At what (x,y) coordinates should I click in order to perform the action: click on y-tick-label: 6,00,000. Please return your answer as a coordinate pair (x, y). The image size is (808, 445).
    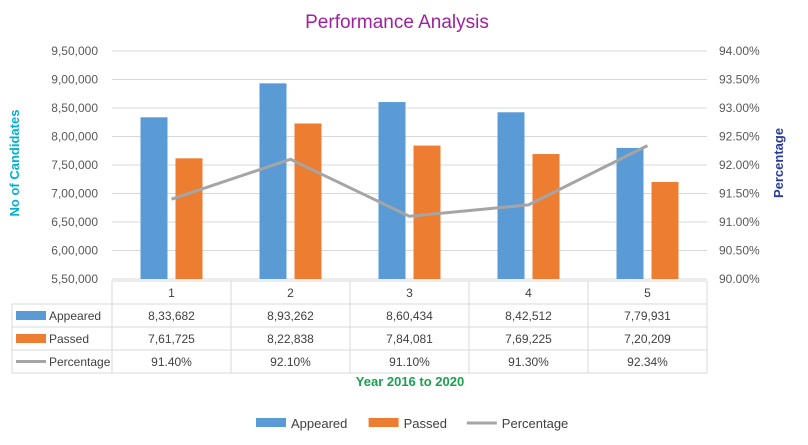
    Looking at the image, I should click on (74, 251).